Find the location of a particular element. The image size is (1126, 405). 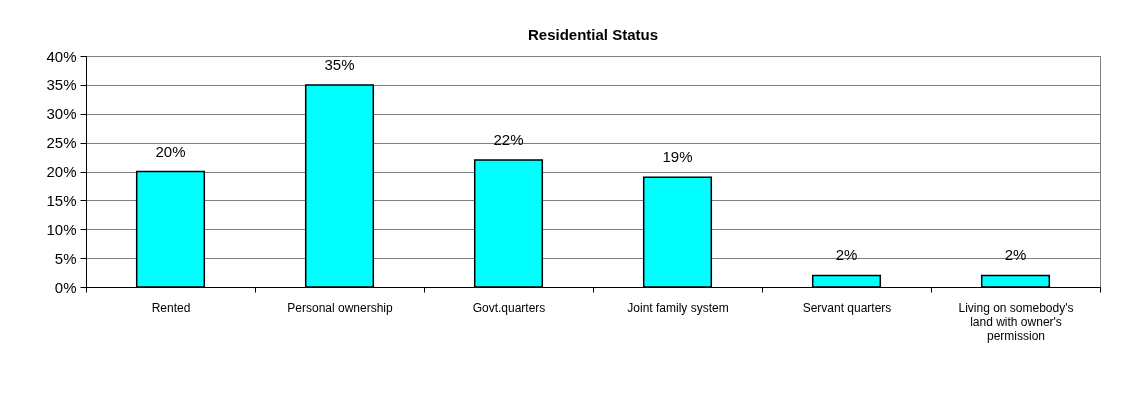

data-label: 22% is located at coordinates (508, 139).